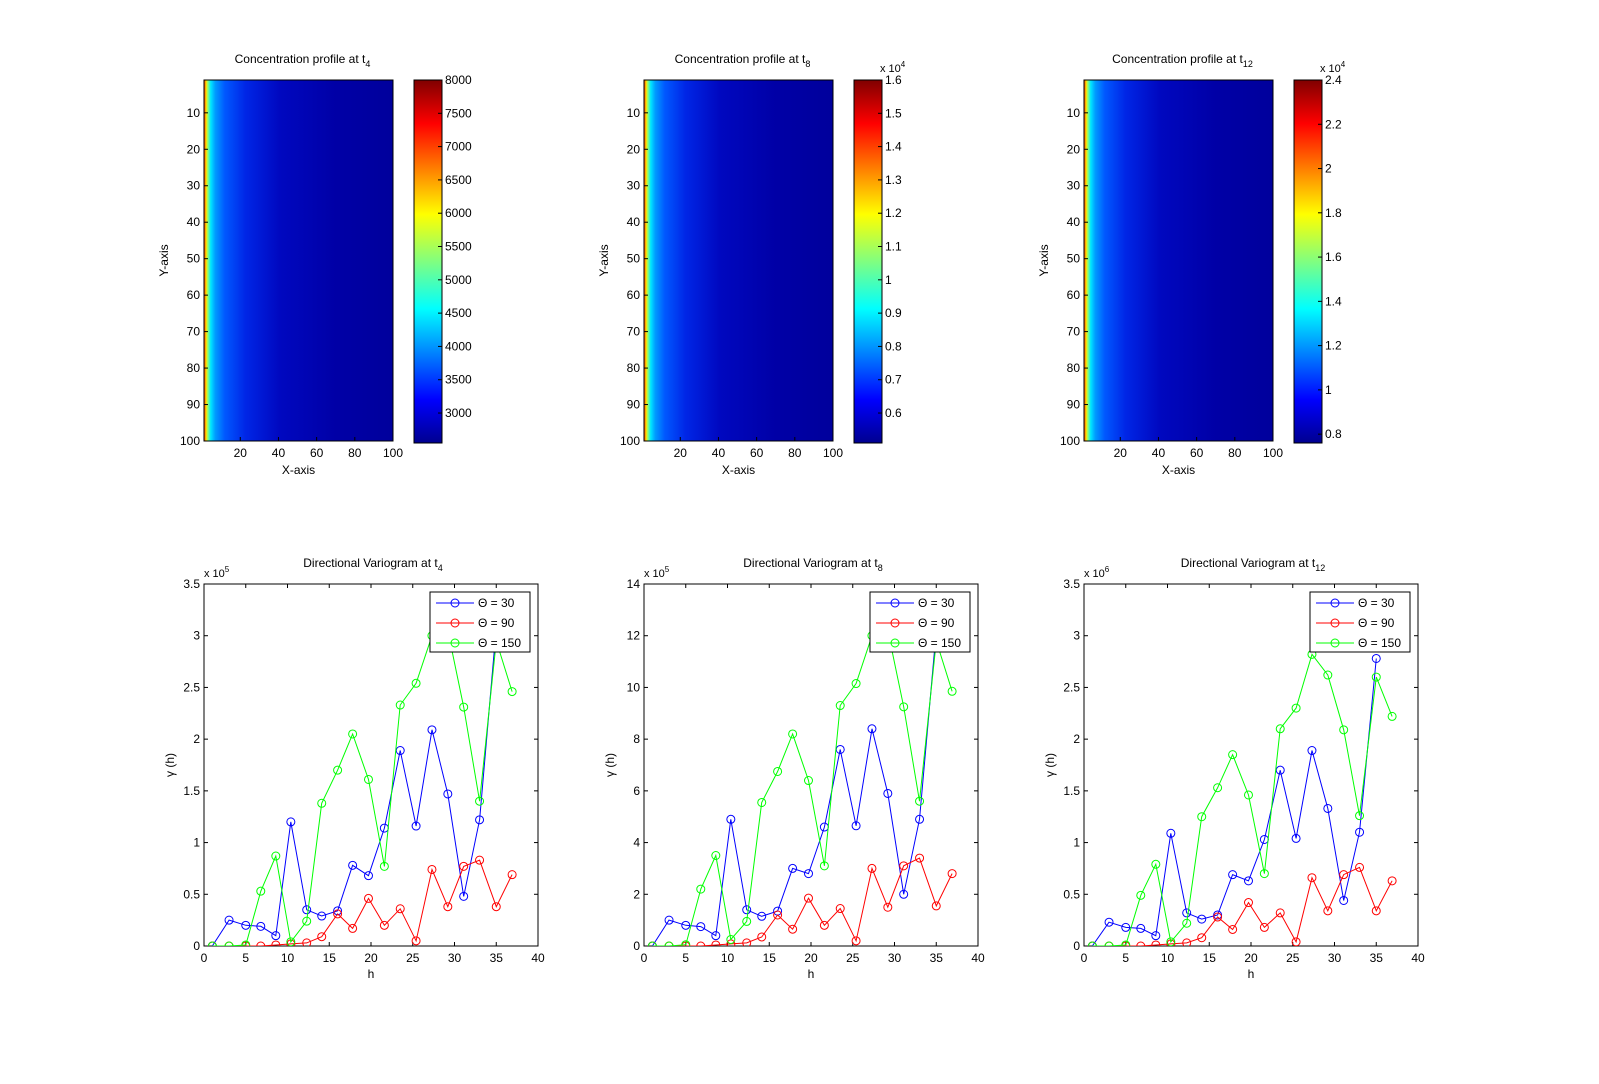 The height and width of the screenshot is (1084, 1599). What do you see at coordinates (1074, 113) in the screenshot?
I see `y-tick-label: 10` at bounding box center [1074, 113].